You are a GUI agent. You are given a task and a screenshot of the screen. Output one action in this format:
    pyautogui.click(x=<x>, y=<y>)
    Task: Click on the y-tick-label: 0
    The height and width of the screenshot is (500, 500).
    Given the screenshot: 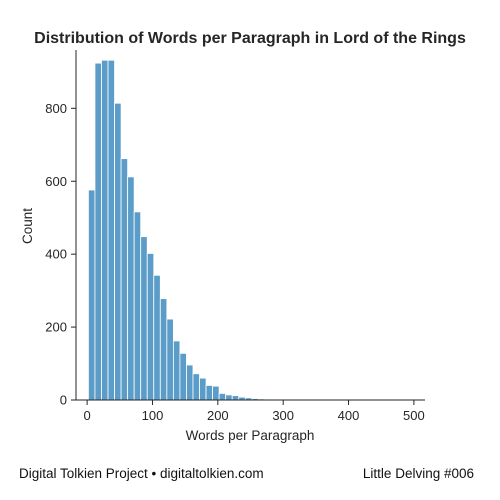 What is the action you would take?
    pyautogui.click(x=63, y=400)
    